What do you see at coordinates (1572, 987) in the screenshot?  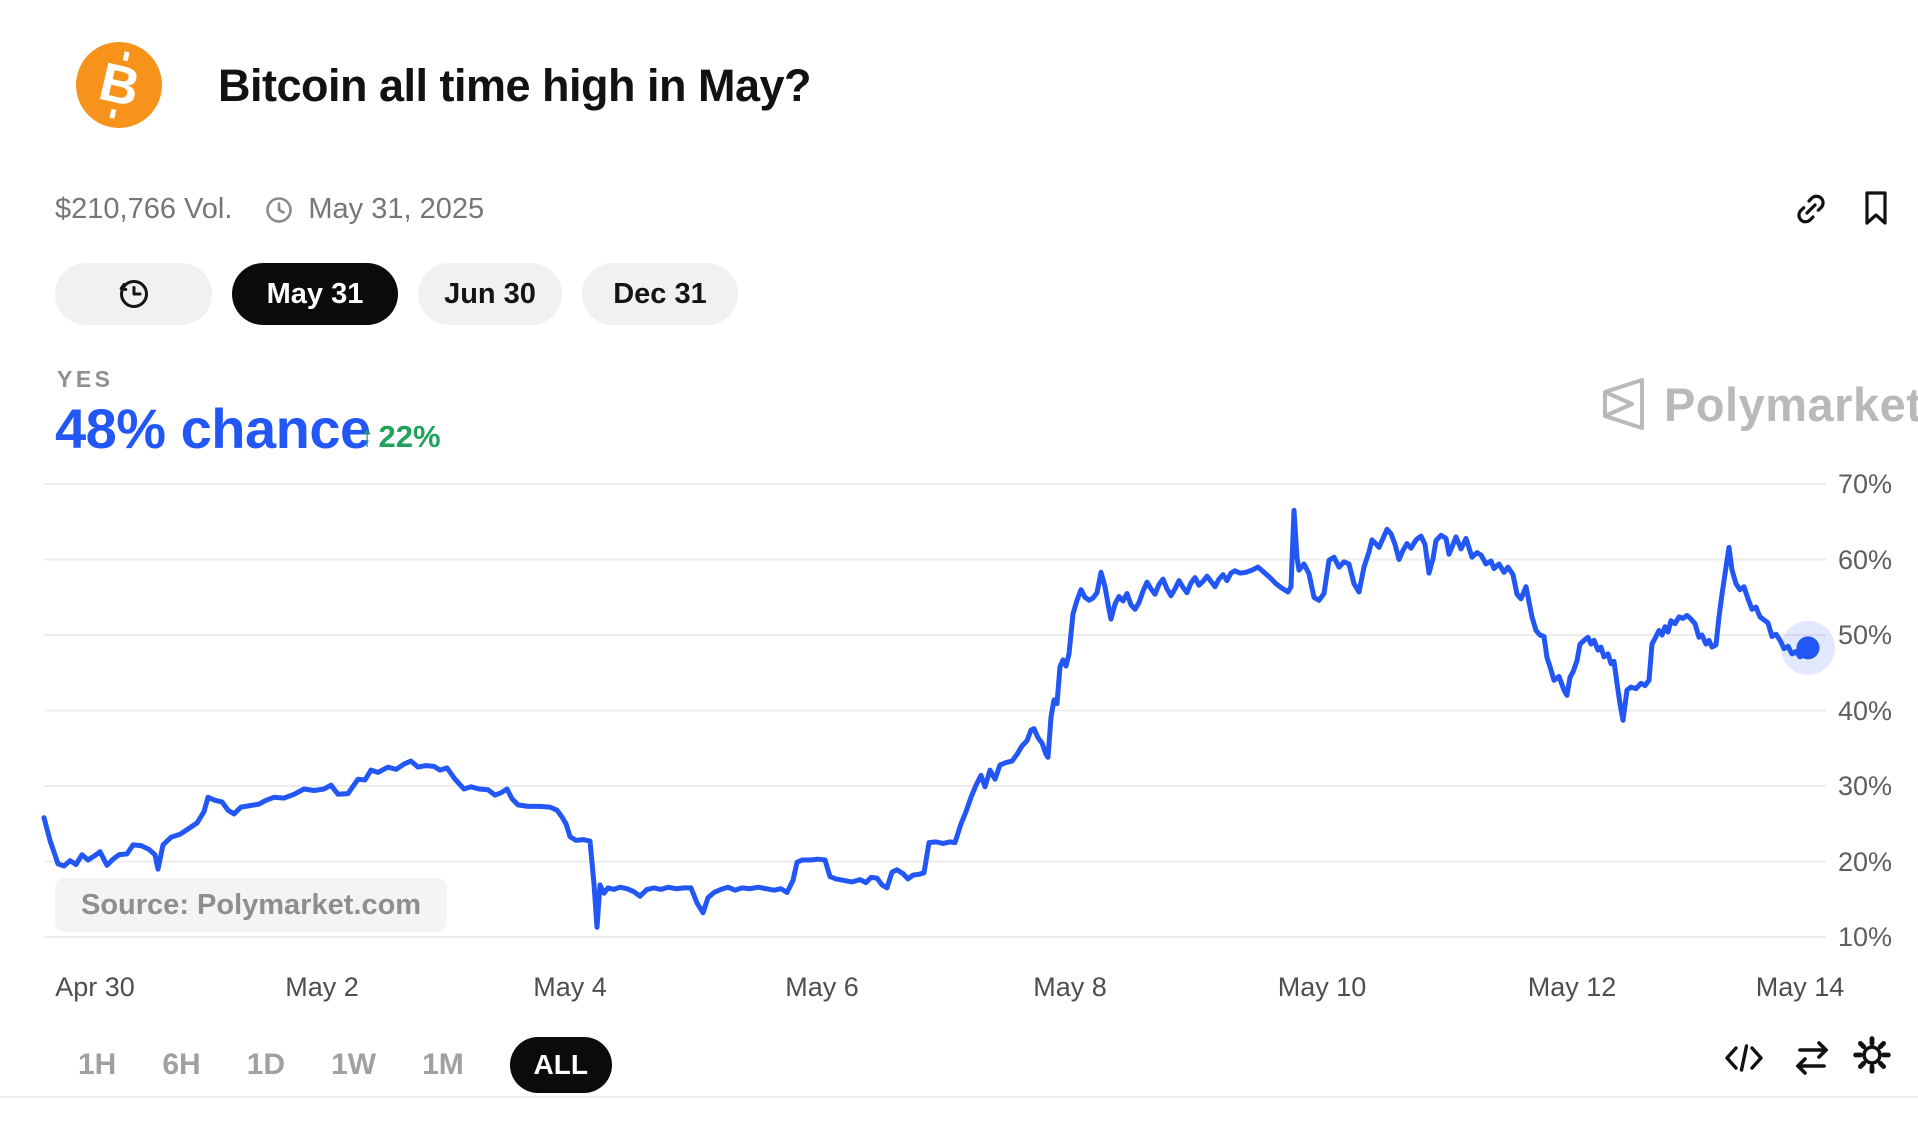 I see `x-axis-label: May 12` at bounding box center [1572, 987].